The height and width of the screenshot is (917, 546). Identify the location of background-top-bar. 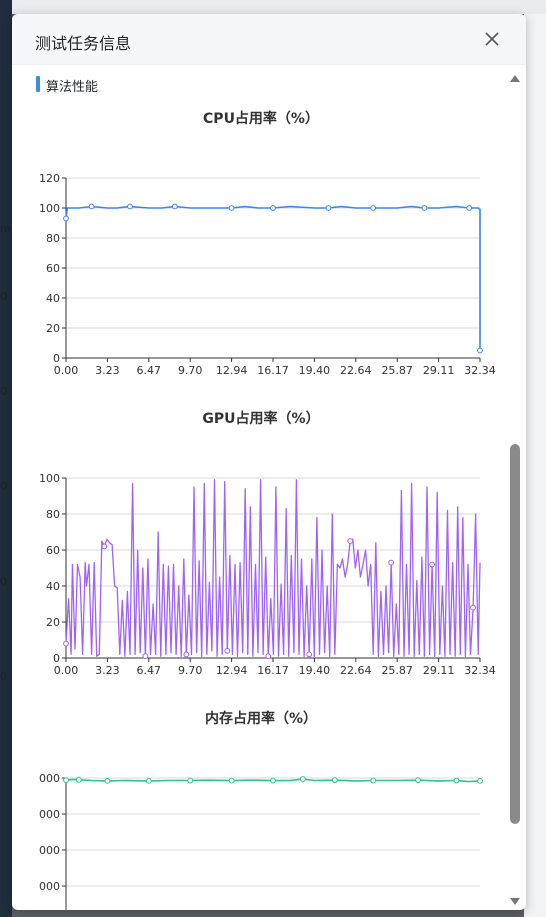
(273, 7).